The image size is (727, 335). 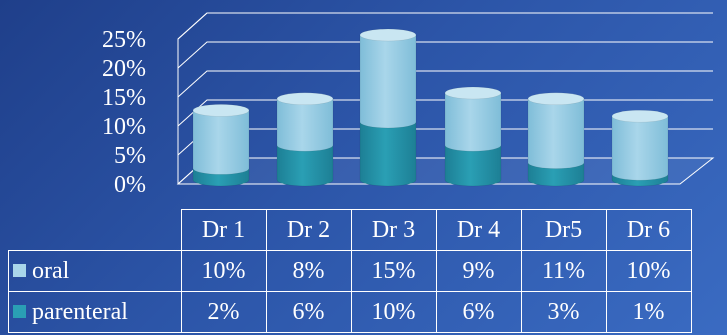 What do you see at coordinates (648, 230) in the screenshot?
I see `category-label: Dr 6` at bounding box center [648, 230].